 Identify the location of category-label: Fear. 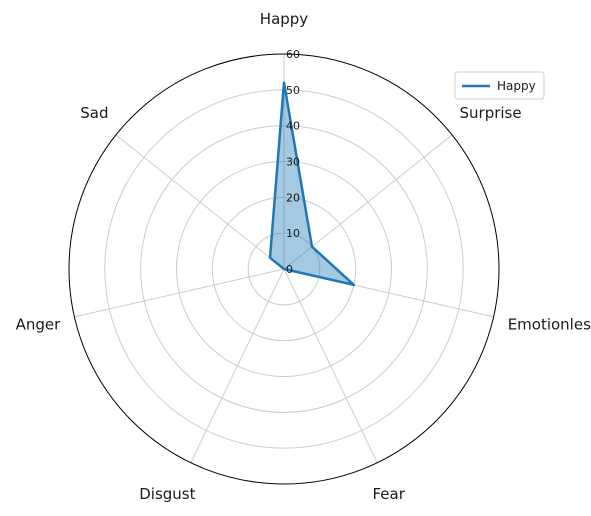
(389, 494).